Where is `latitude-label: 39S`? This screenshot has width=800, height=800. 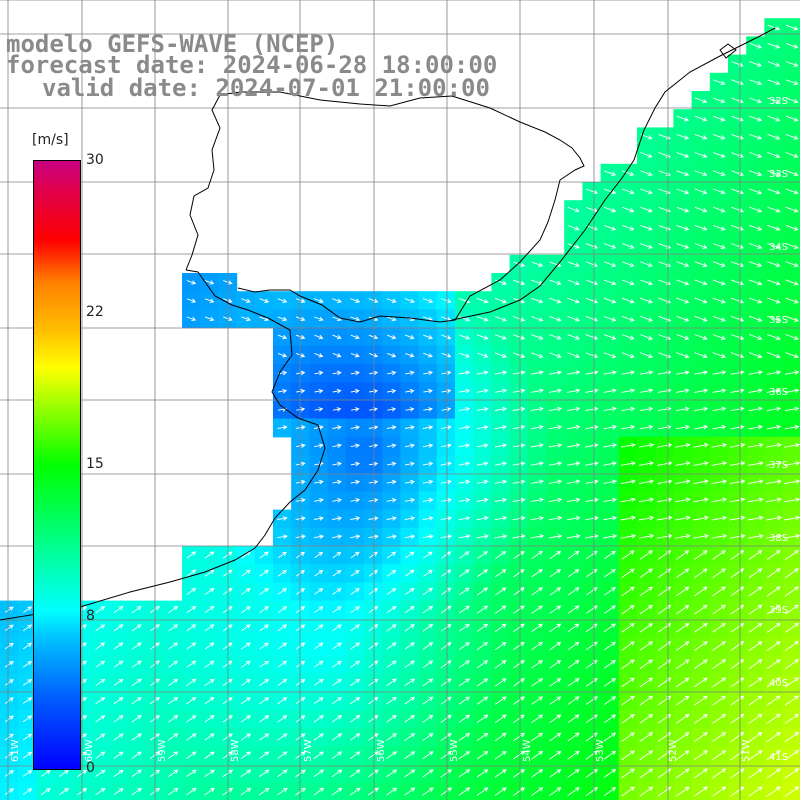
latitude-label: 39S is located at coordinates (778, 610).